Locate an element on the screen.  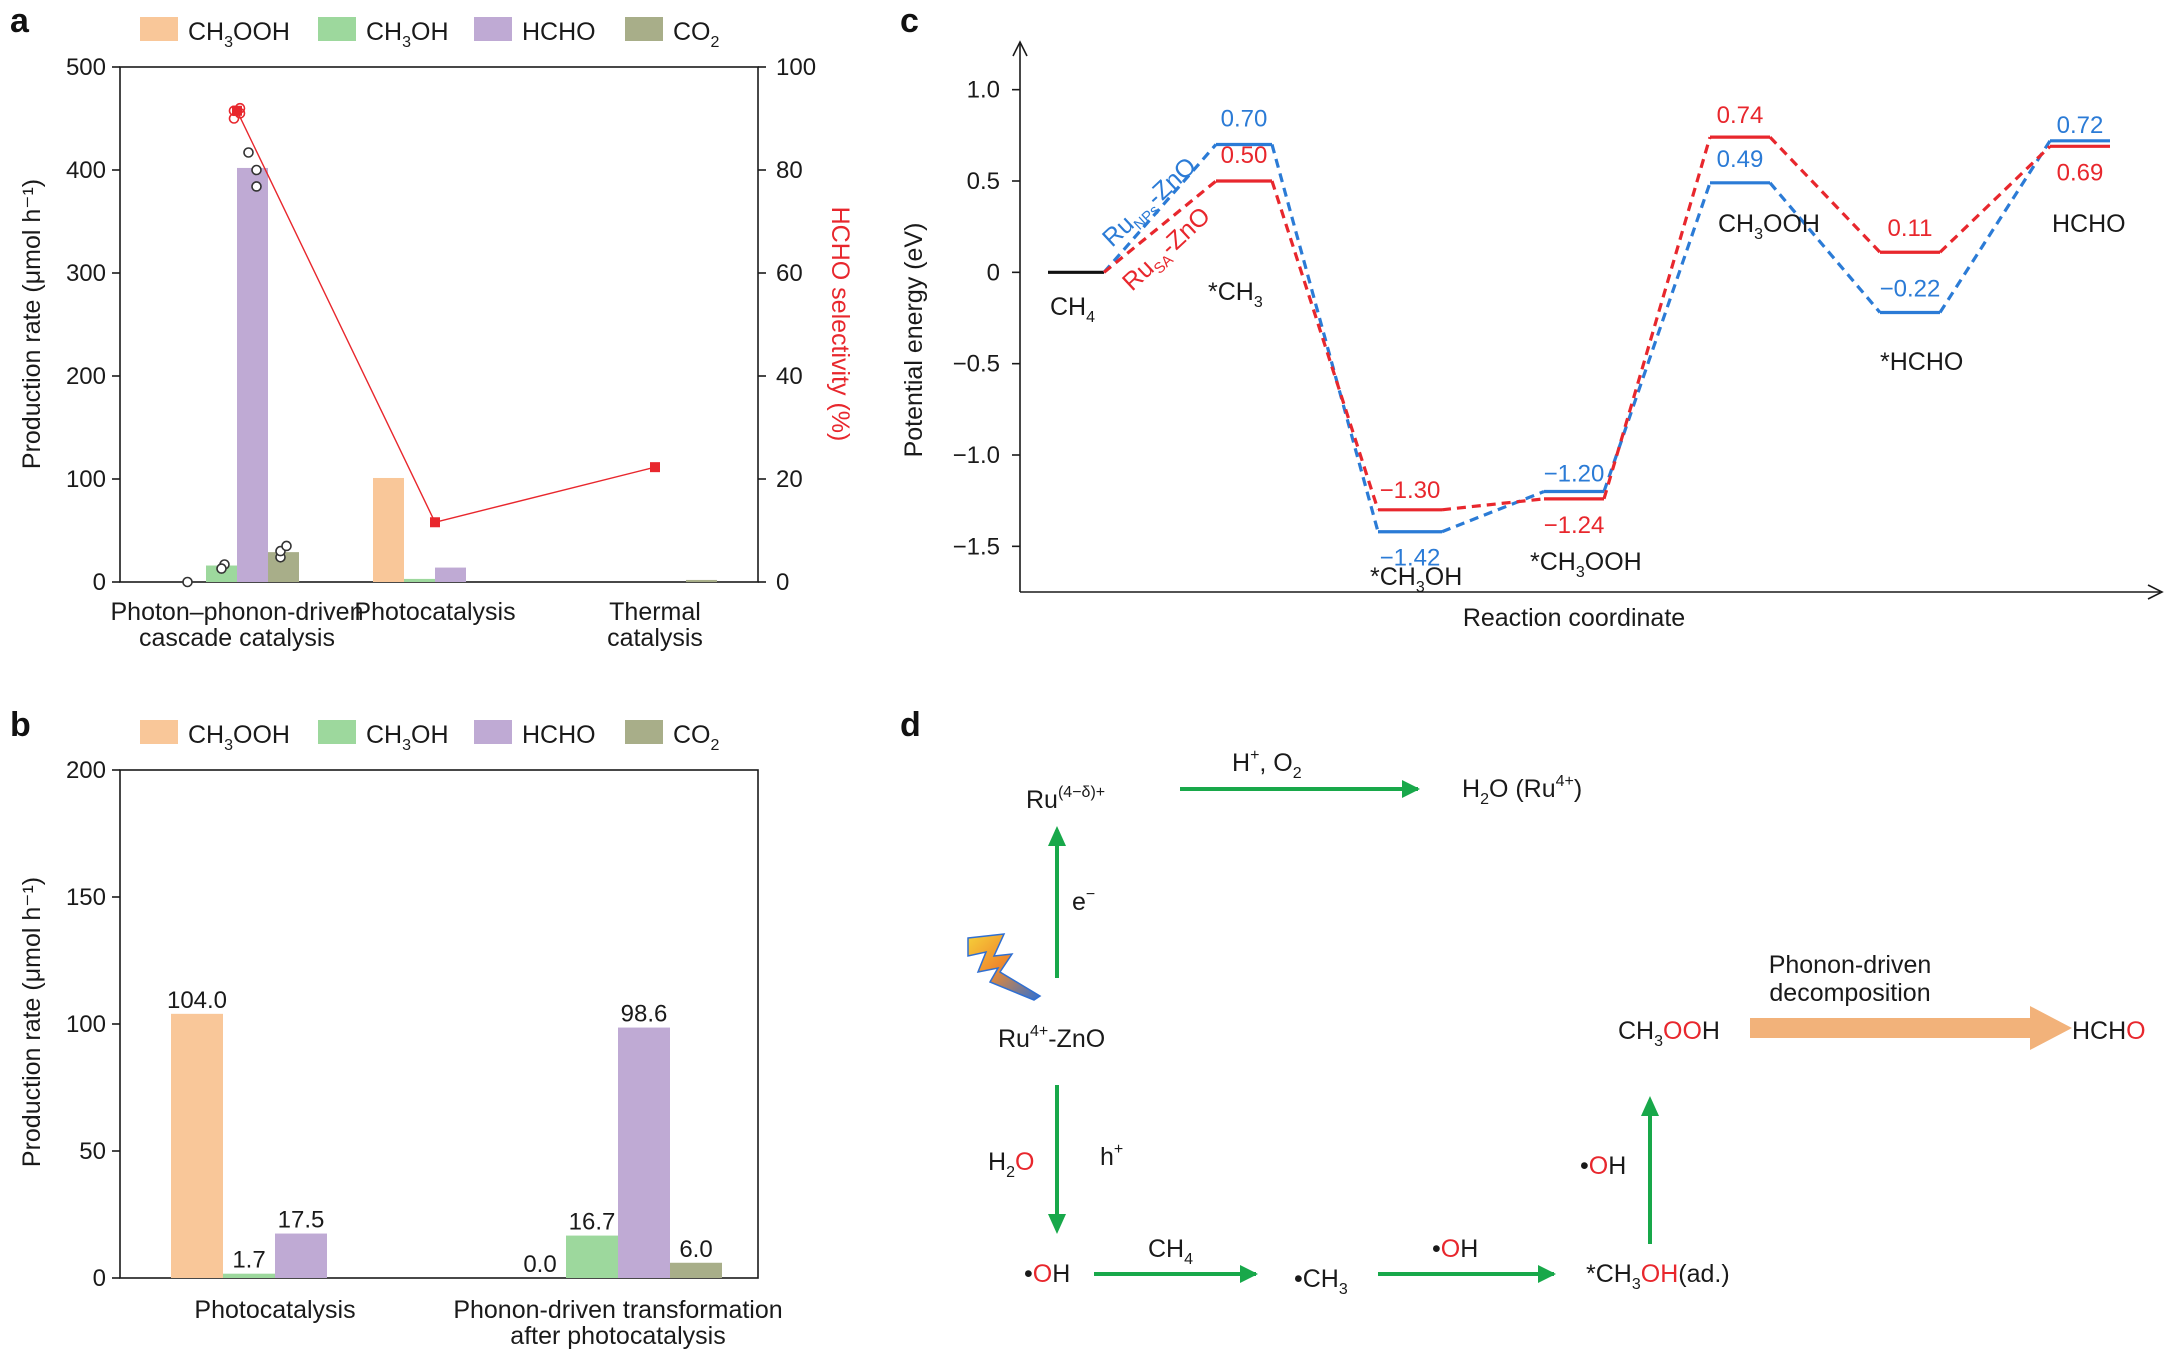
y-tick-a: 200 is located at coordinates (86, 376).